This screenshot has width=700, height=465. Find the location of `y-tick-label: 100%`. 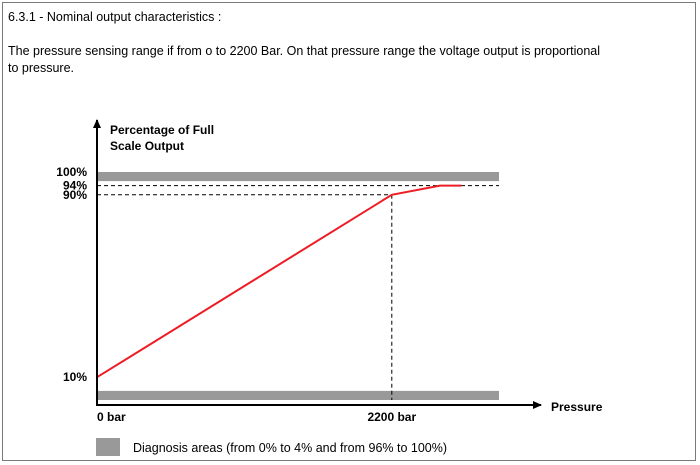

y-tick-label: 100% is located at coordinates (71, 172).